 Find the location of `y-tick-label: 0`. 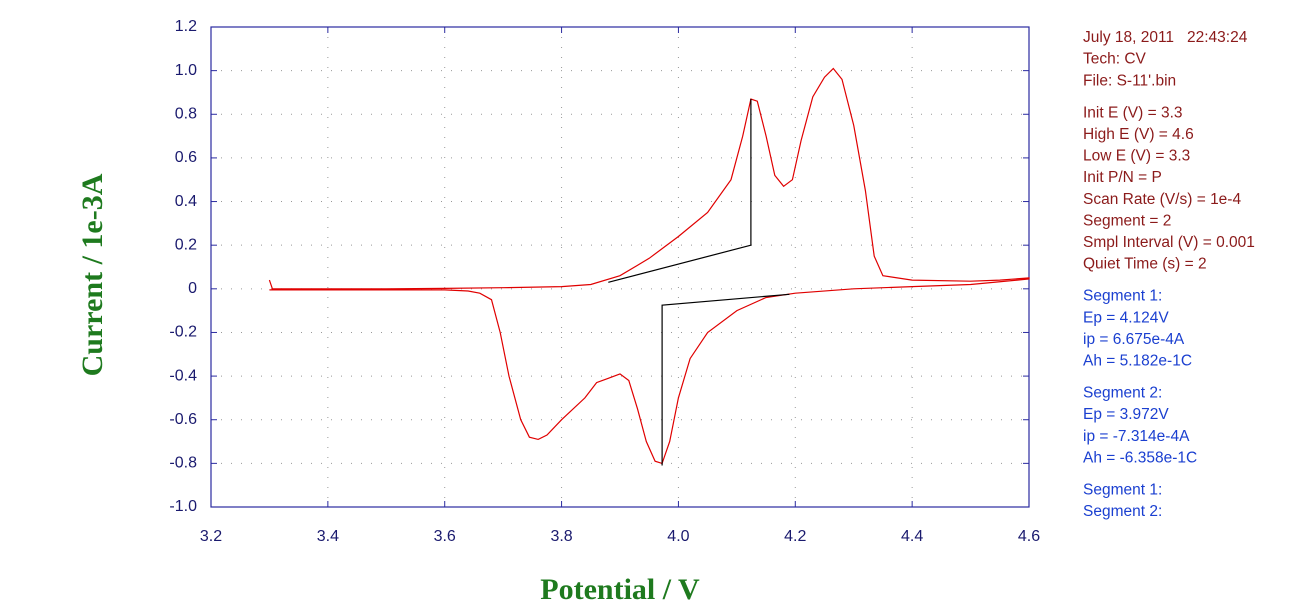

y-tick-label: 0 is located at coordinates (192, 288).